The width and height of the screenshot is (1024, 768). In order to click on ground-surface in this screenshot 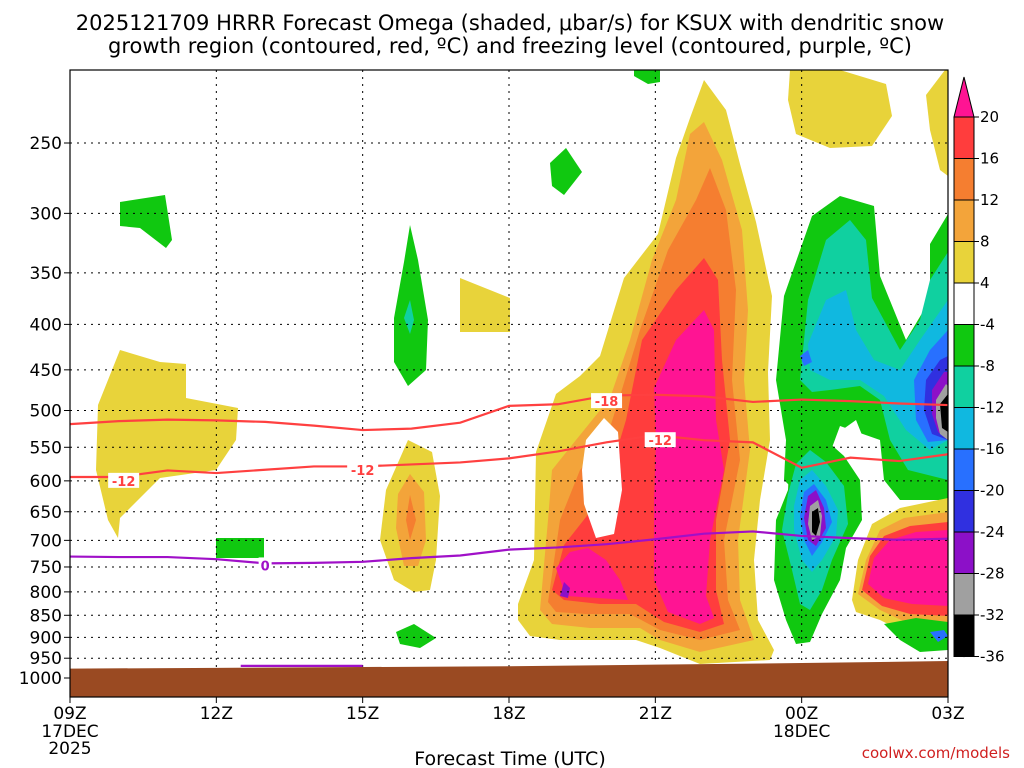, I will do `click(509, 679)`.